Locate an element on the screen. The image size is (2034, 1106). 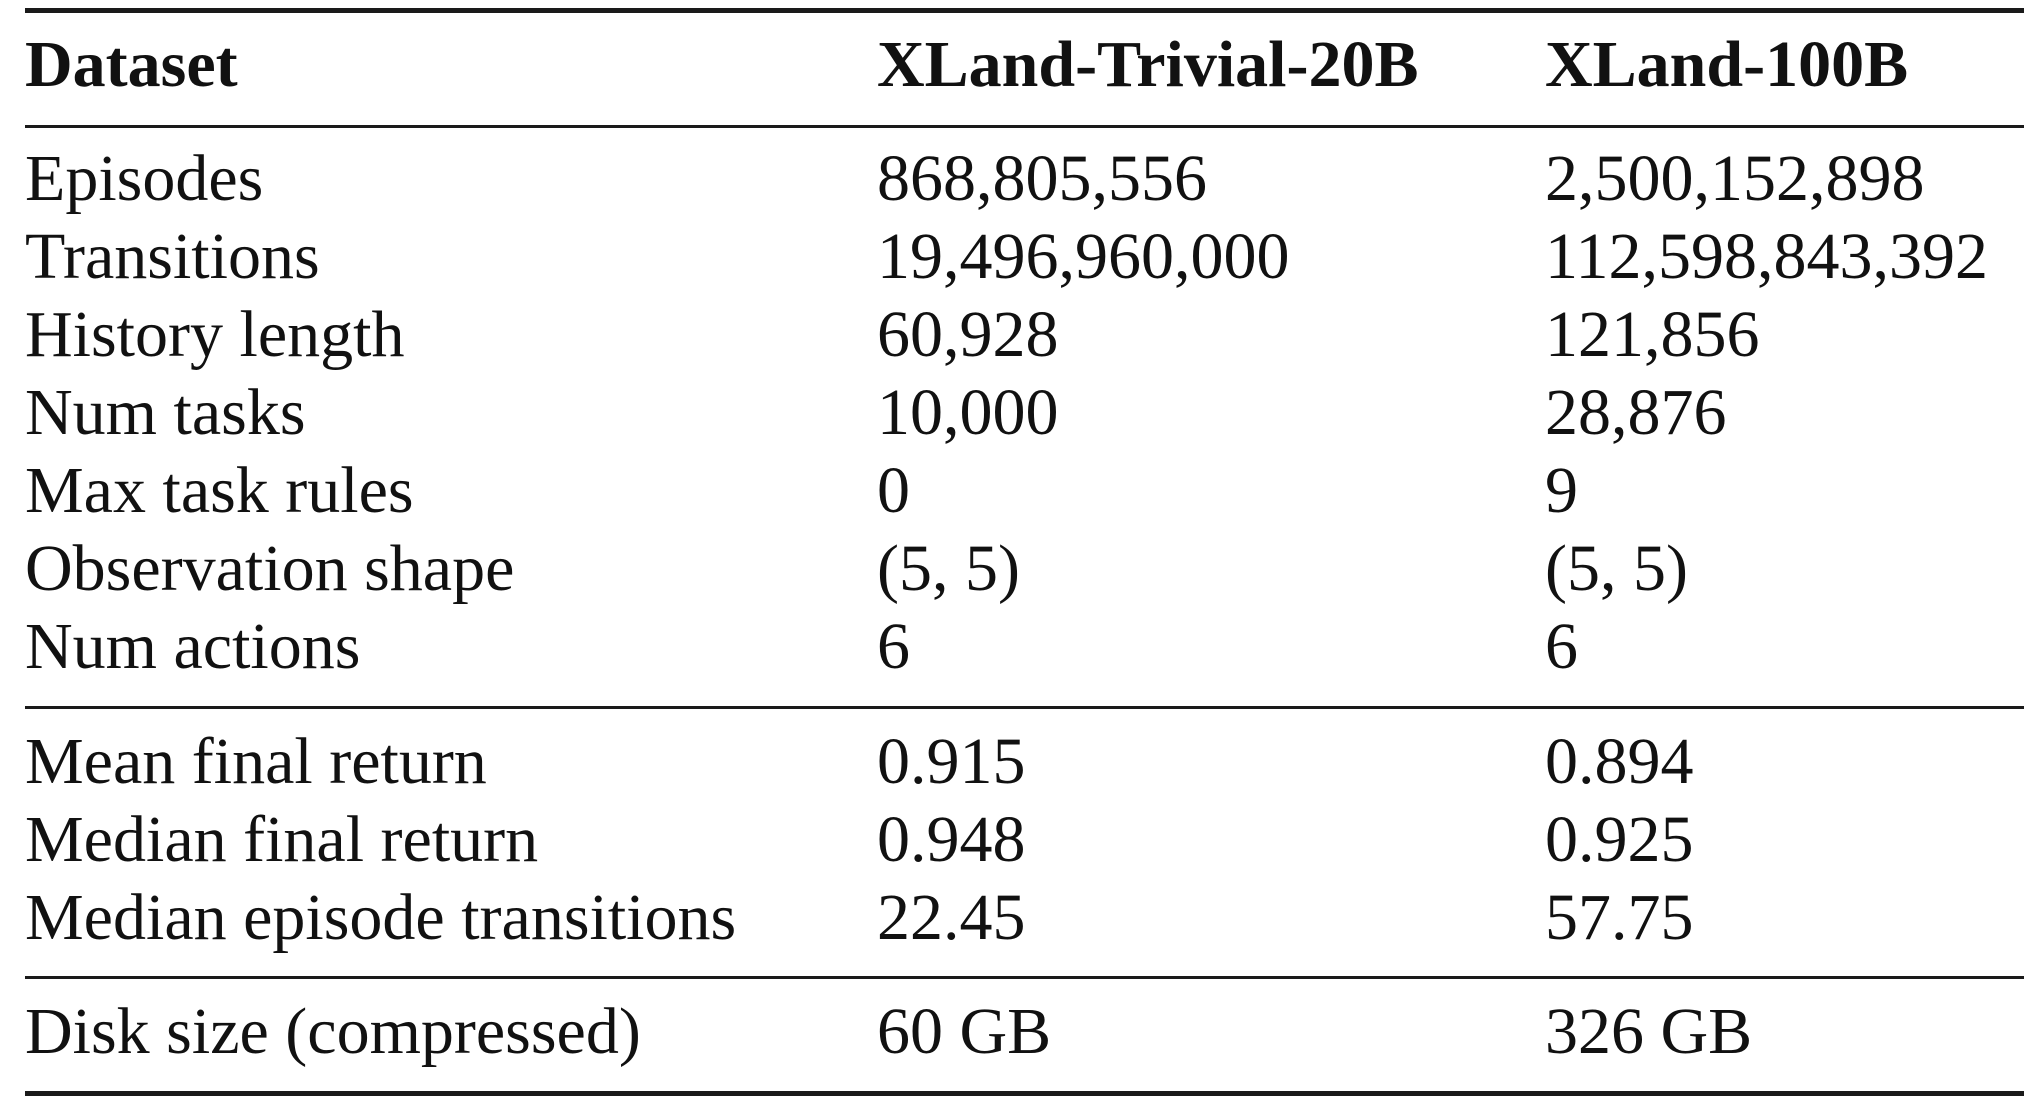
row-label: Episodes is located at coordinates (144, 178).